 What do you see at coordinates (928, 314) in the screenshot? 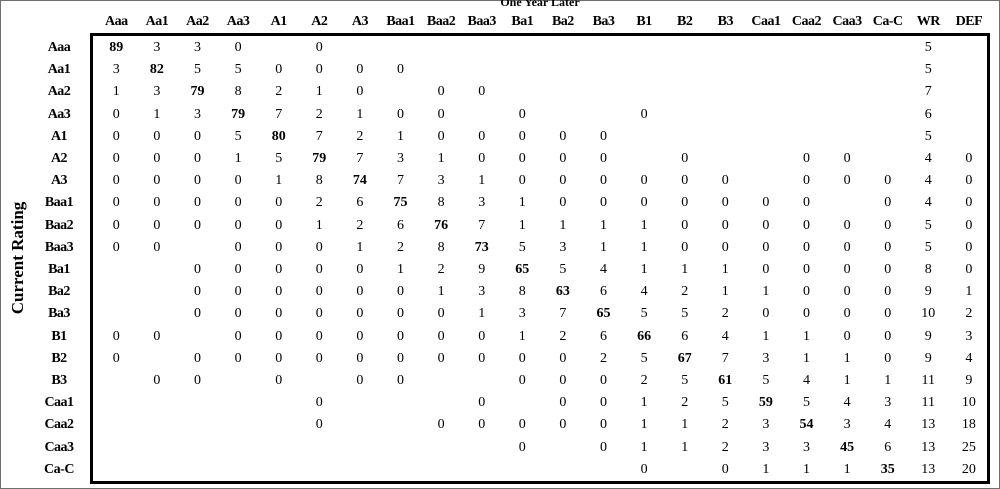
I see `matrix-cell: 10` at bounding box center [928, 314].